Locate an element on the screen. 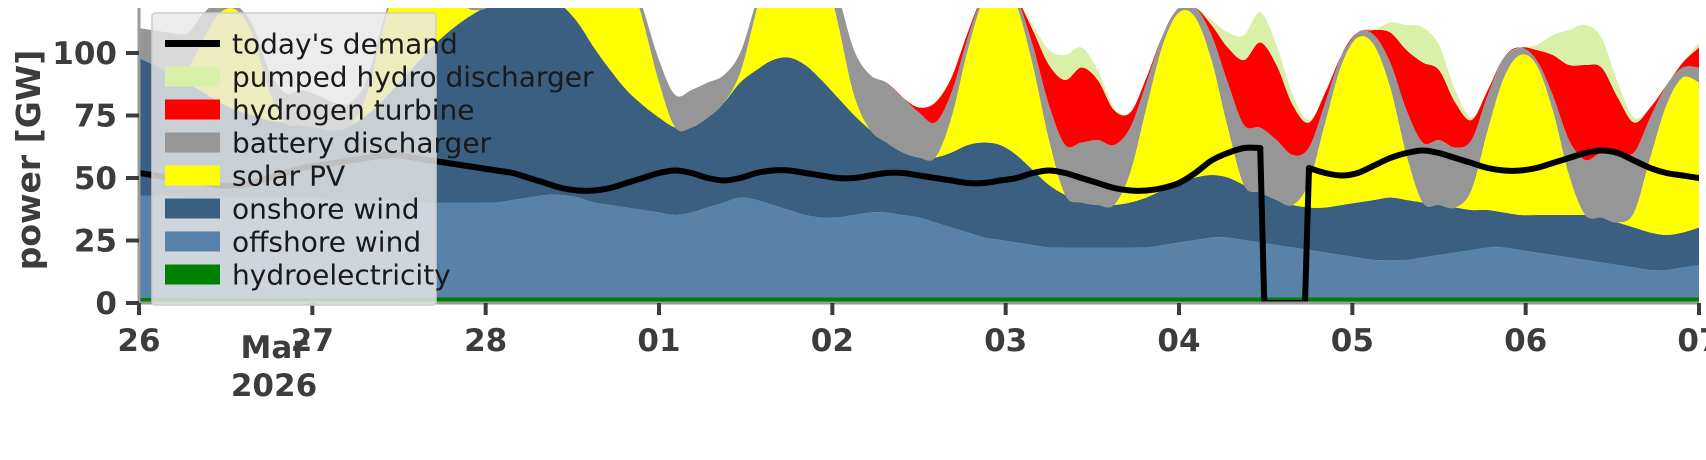  x-tick-label: 28 is located at coordinates (485, 341).